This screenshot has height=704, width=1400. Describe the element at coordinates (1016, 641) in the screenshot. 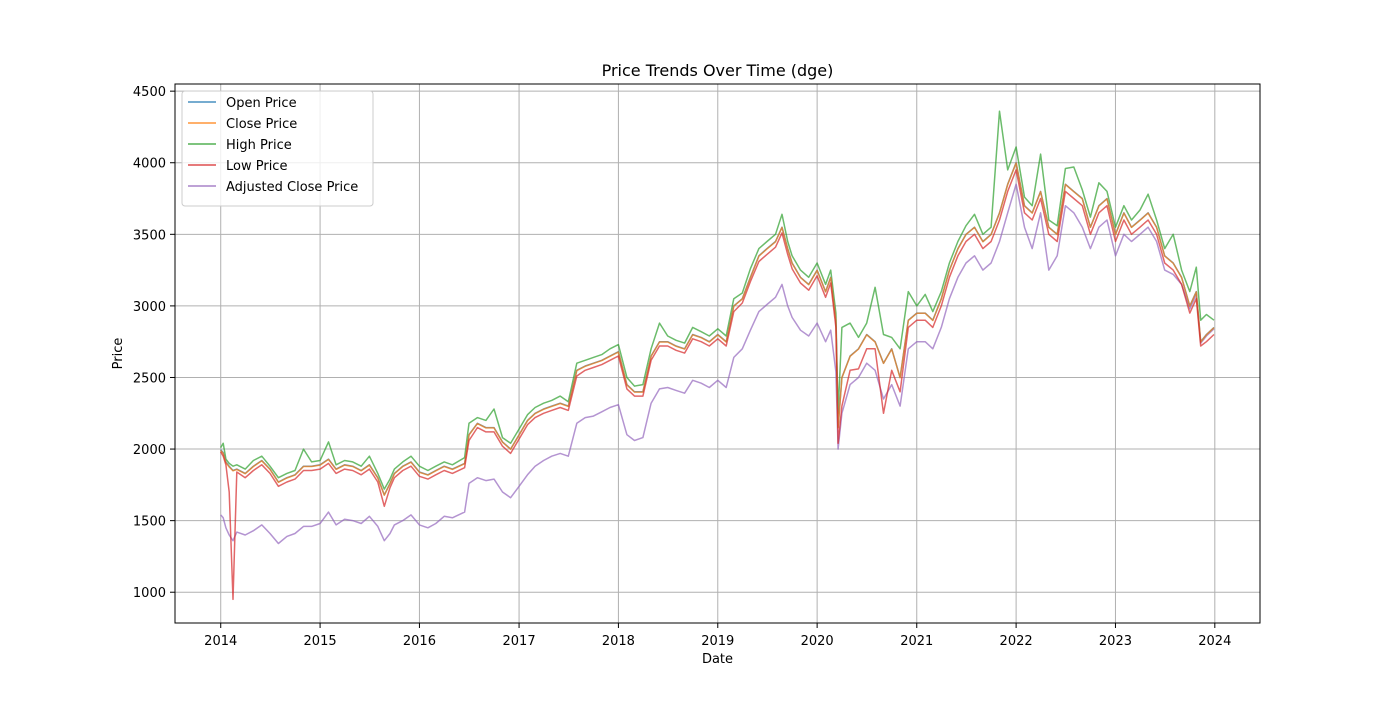

I see `x-tick-label: 2022` at that location.